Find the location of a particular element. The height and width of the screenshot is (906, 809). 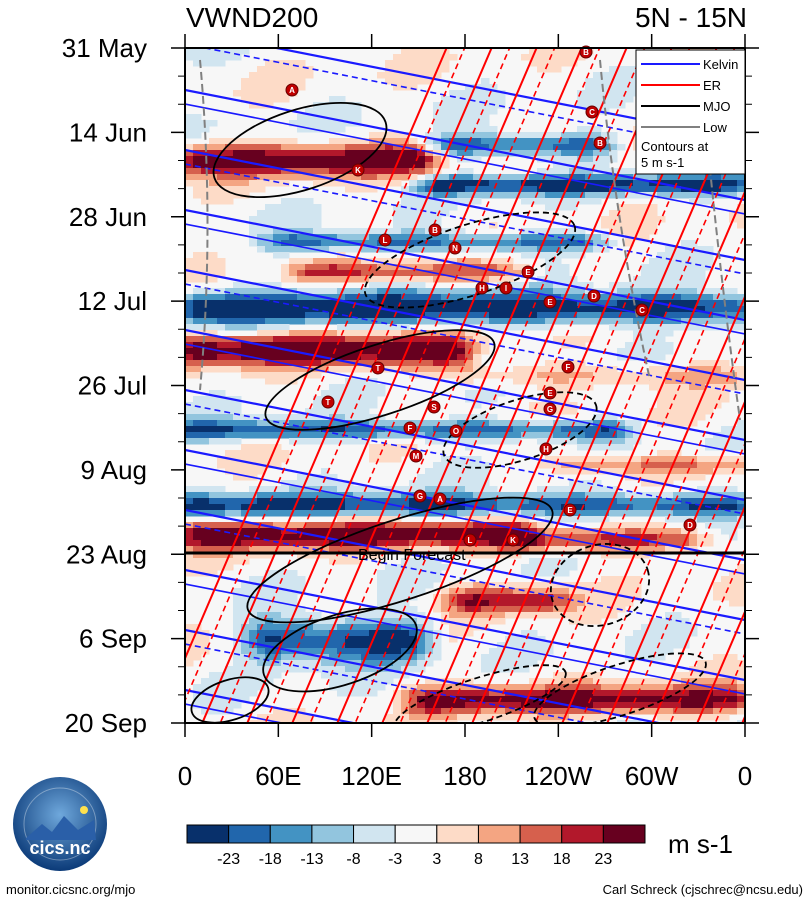

y-tick-label: 31 May is located at coordinates (104, 48).